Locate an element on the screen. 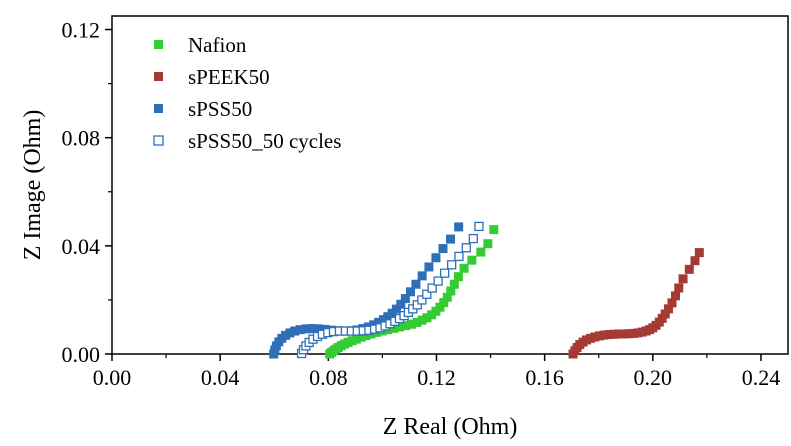 The image size is (791, 446). y-tick-label: 0.00 is located at coordinates (81, 354).